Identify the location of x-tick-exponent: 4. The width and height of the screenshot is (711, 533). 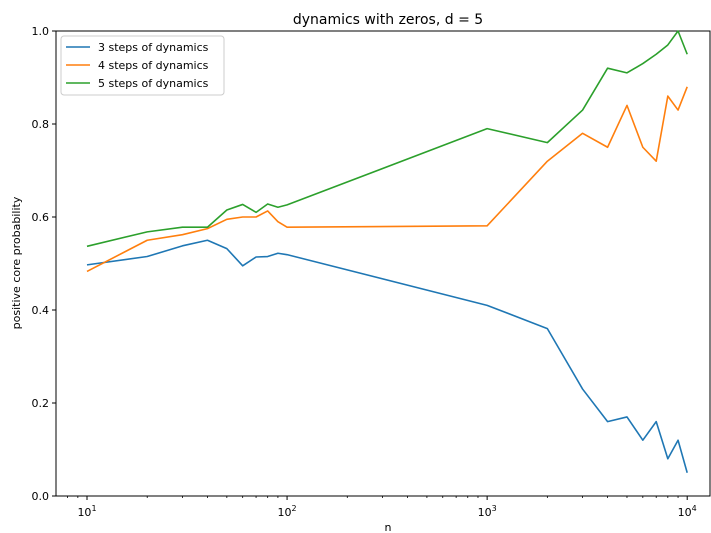
(694, 508).